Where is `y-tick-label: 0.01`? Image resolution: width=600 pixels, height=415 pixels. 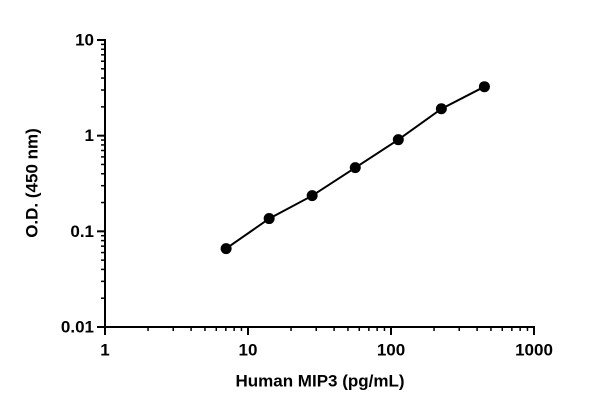 y-tick-label: 0.01 is located at coordinates (77, 326).